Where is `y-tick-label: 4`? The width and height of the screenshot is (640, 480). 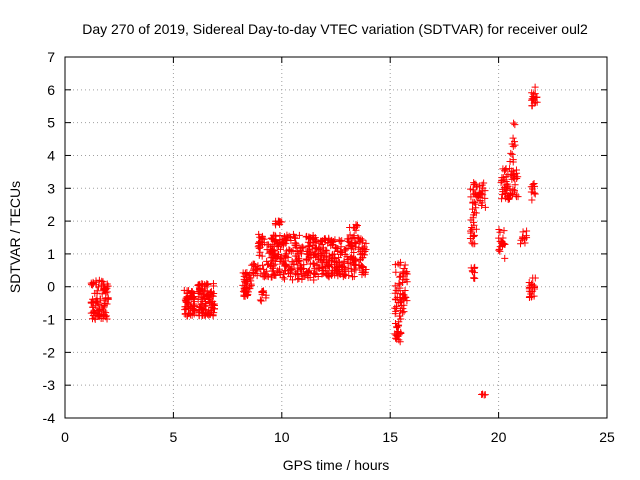 y-tick-label: 4 is located at coordinates (51, 155).